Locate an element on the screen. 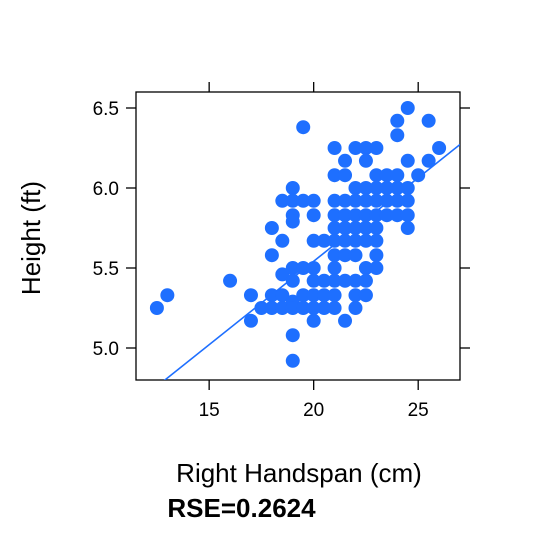 This screenshot has width=537, height=537. y-tick-label: 5.0 is located at coordinates (106, 349).